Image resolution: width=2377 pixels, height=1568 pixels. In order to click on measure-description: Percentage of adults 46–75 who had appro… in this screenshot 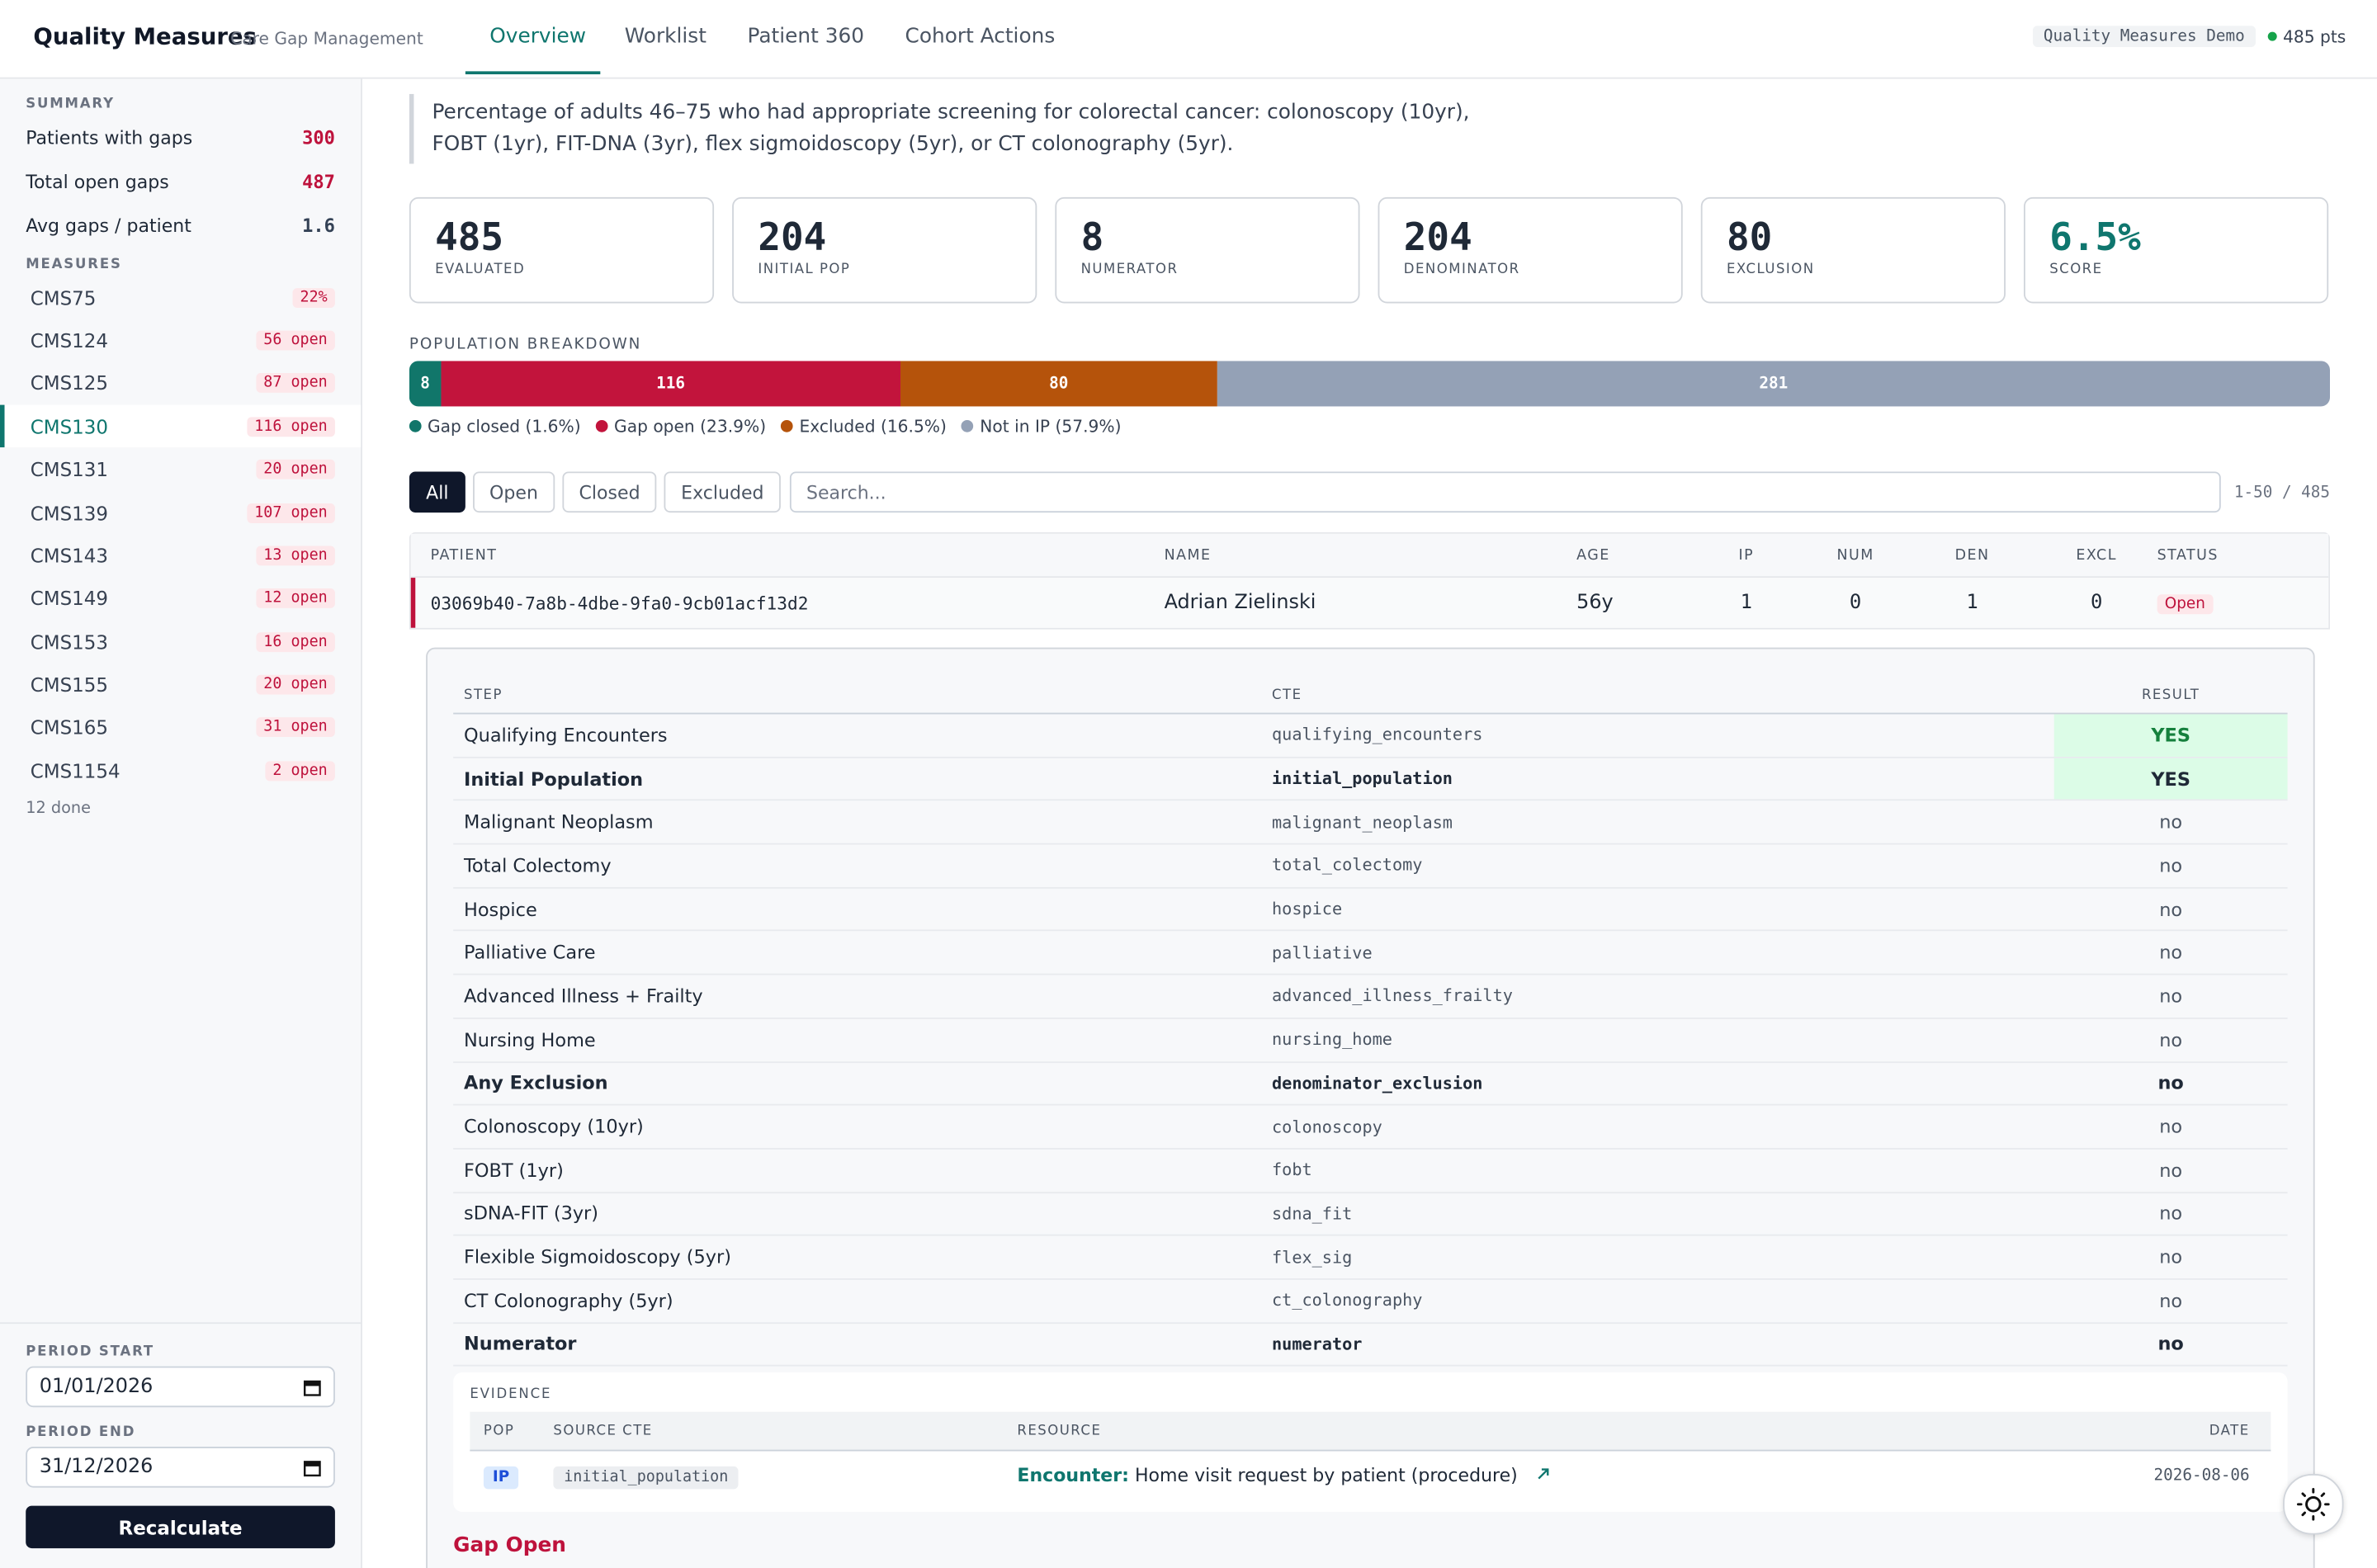, I will do `click(952, 128)`.